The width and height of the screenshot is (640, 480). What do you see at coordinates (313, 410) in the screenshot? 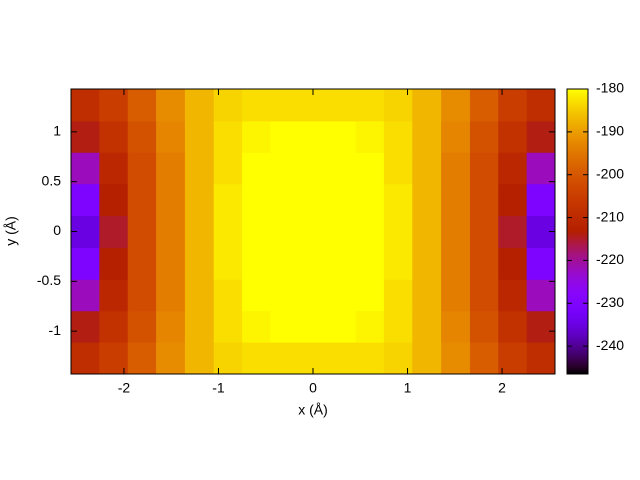
I see `x-axis-label: x (Å)` at bounding box center [313, 410].